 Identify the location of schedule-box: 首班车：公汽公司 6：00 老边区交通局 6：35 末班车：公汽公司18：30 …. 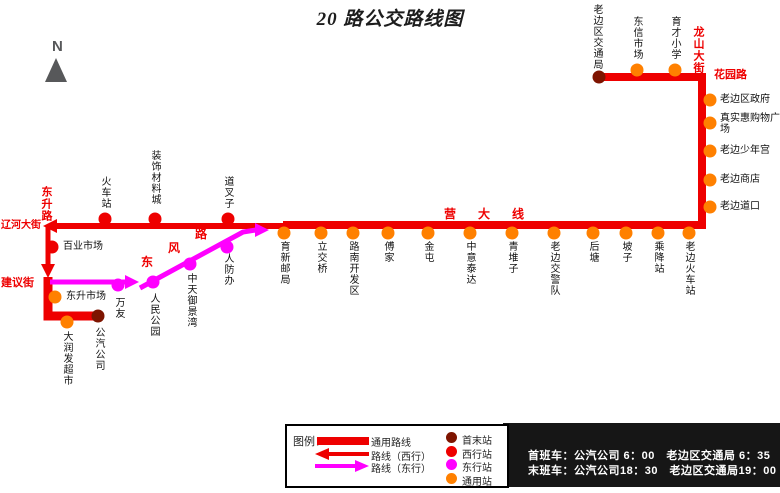
(641, 455).